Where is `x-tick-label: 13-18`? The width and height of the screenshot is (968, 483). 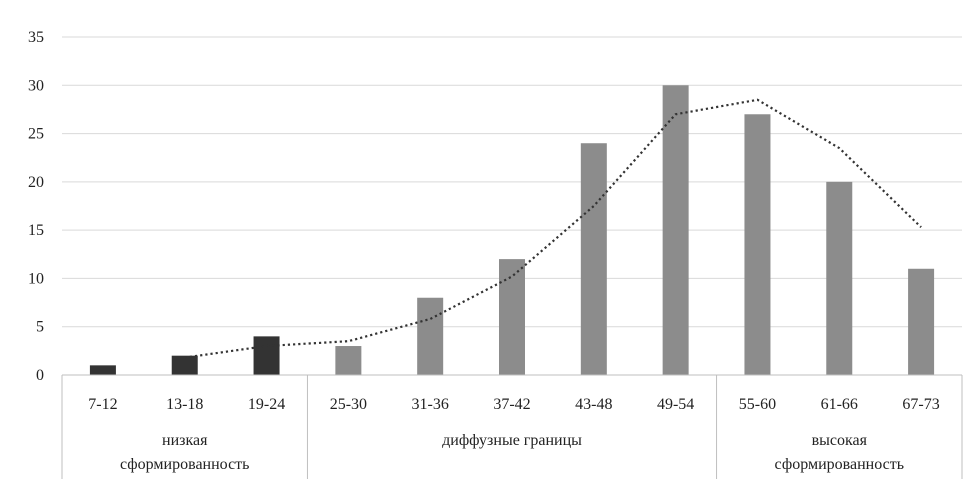
x-tick-label: 13-18 is located at coordinates (184, 404).